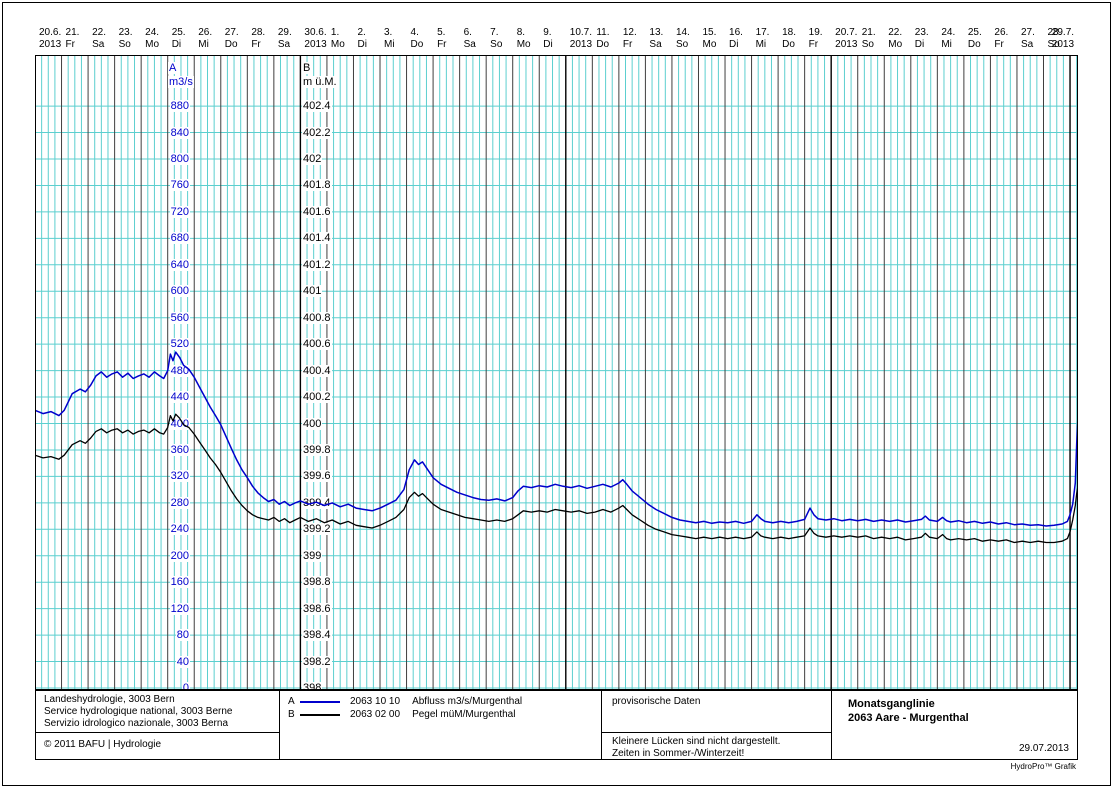  I want to click on date-tick-33: 23. Di, so click(921, 38).